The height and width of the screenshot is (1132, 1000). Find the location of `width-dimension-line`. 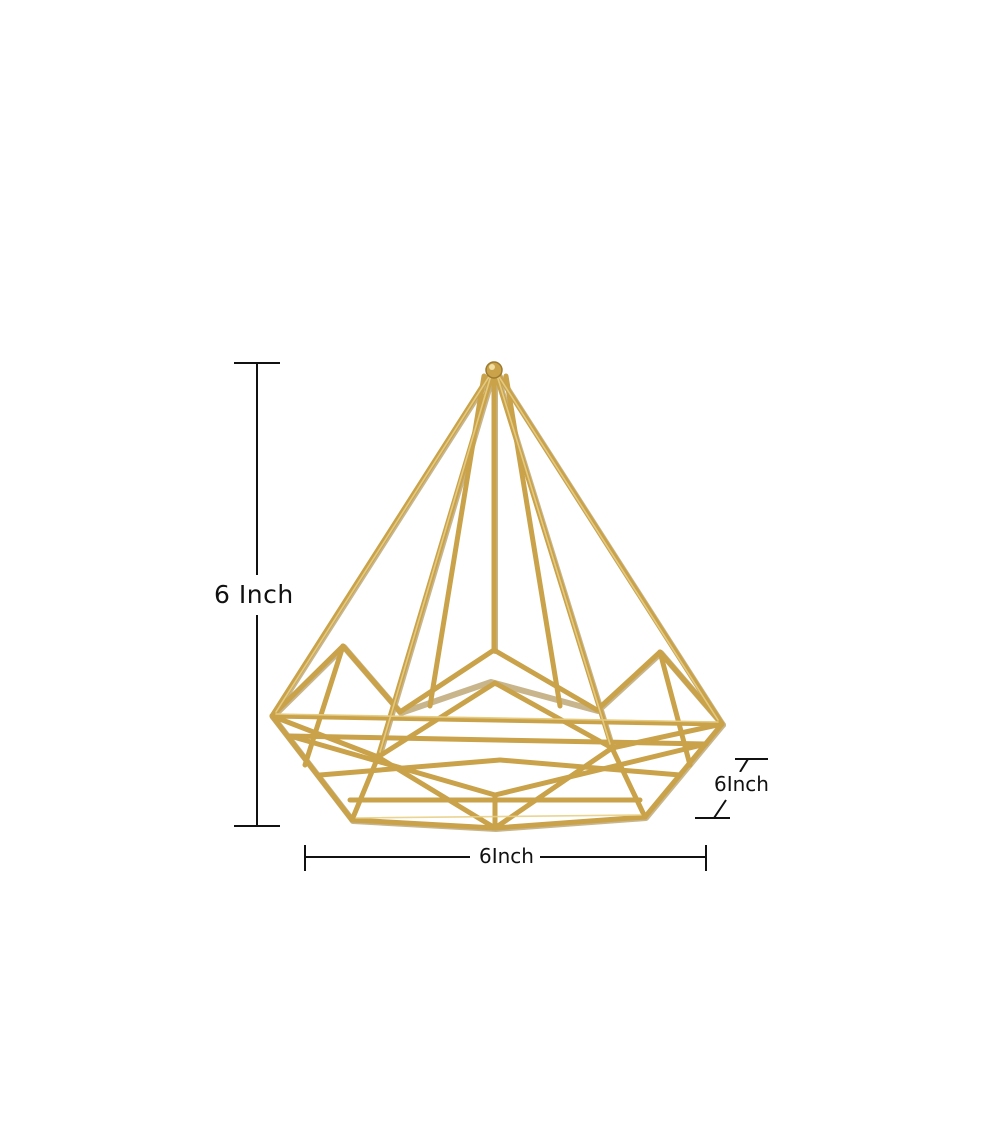

width-dimension-line is located at coordinates (505, 858).